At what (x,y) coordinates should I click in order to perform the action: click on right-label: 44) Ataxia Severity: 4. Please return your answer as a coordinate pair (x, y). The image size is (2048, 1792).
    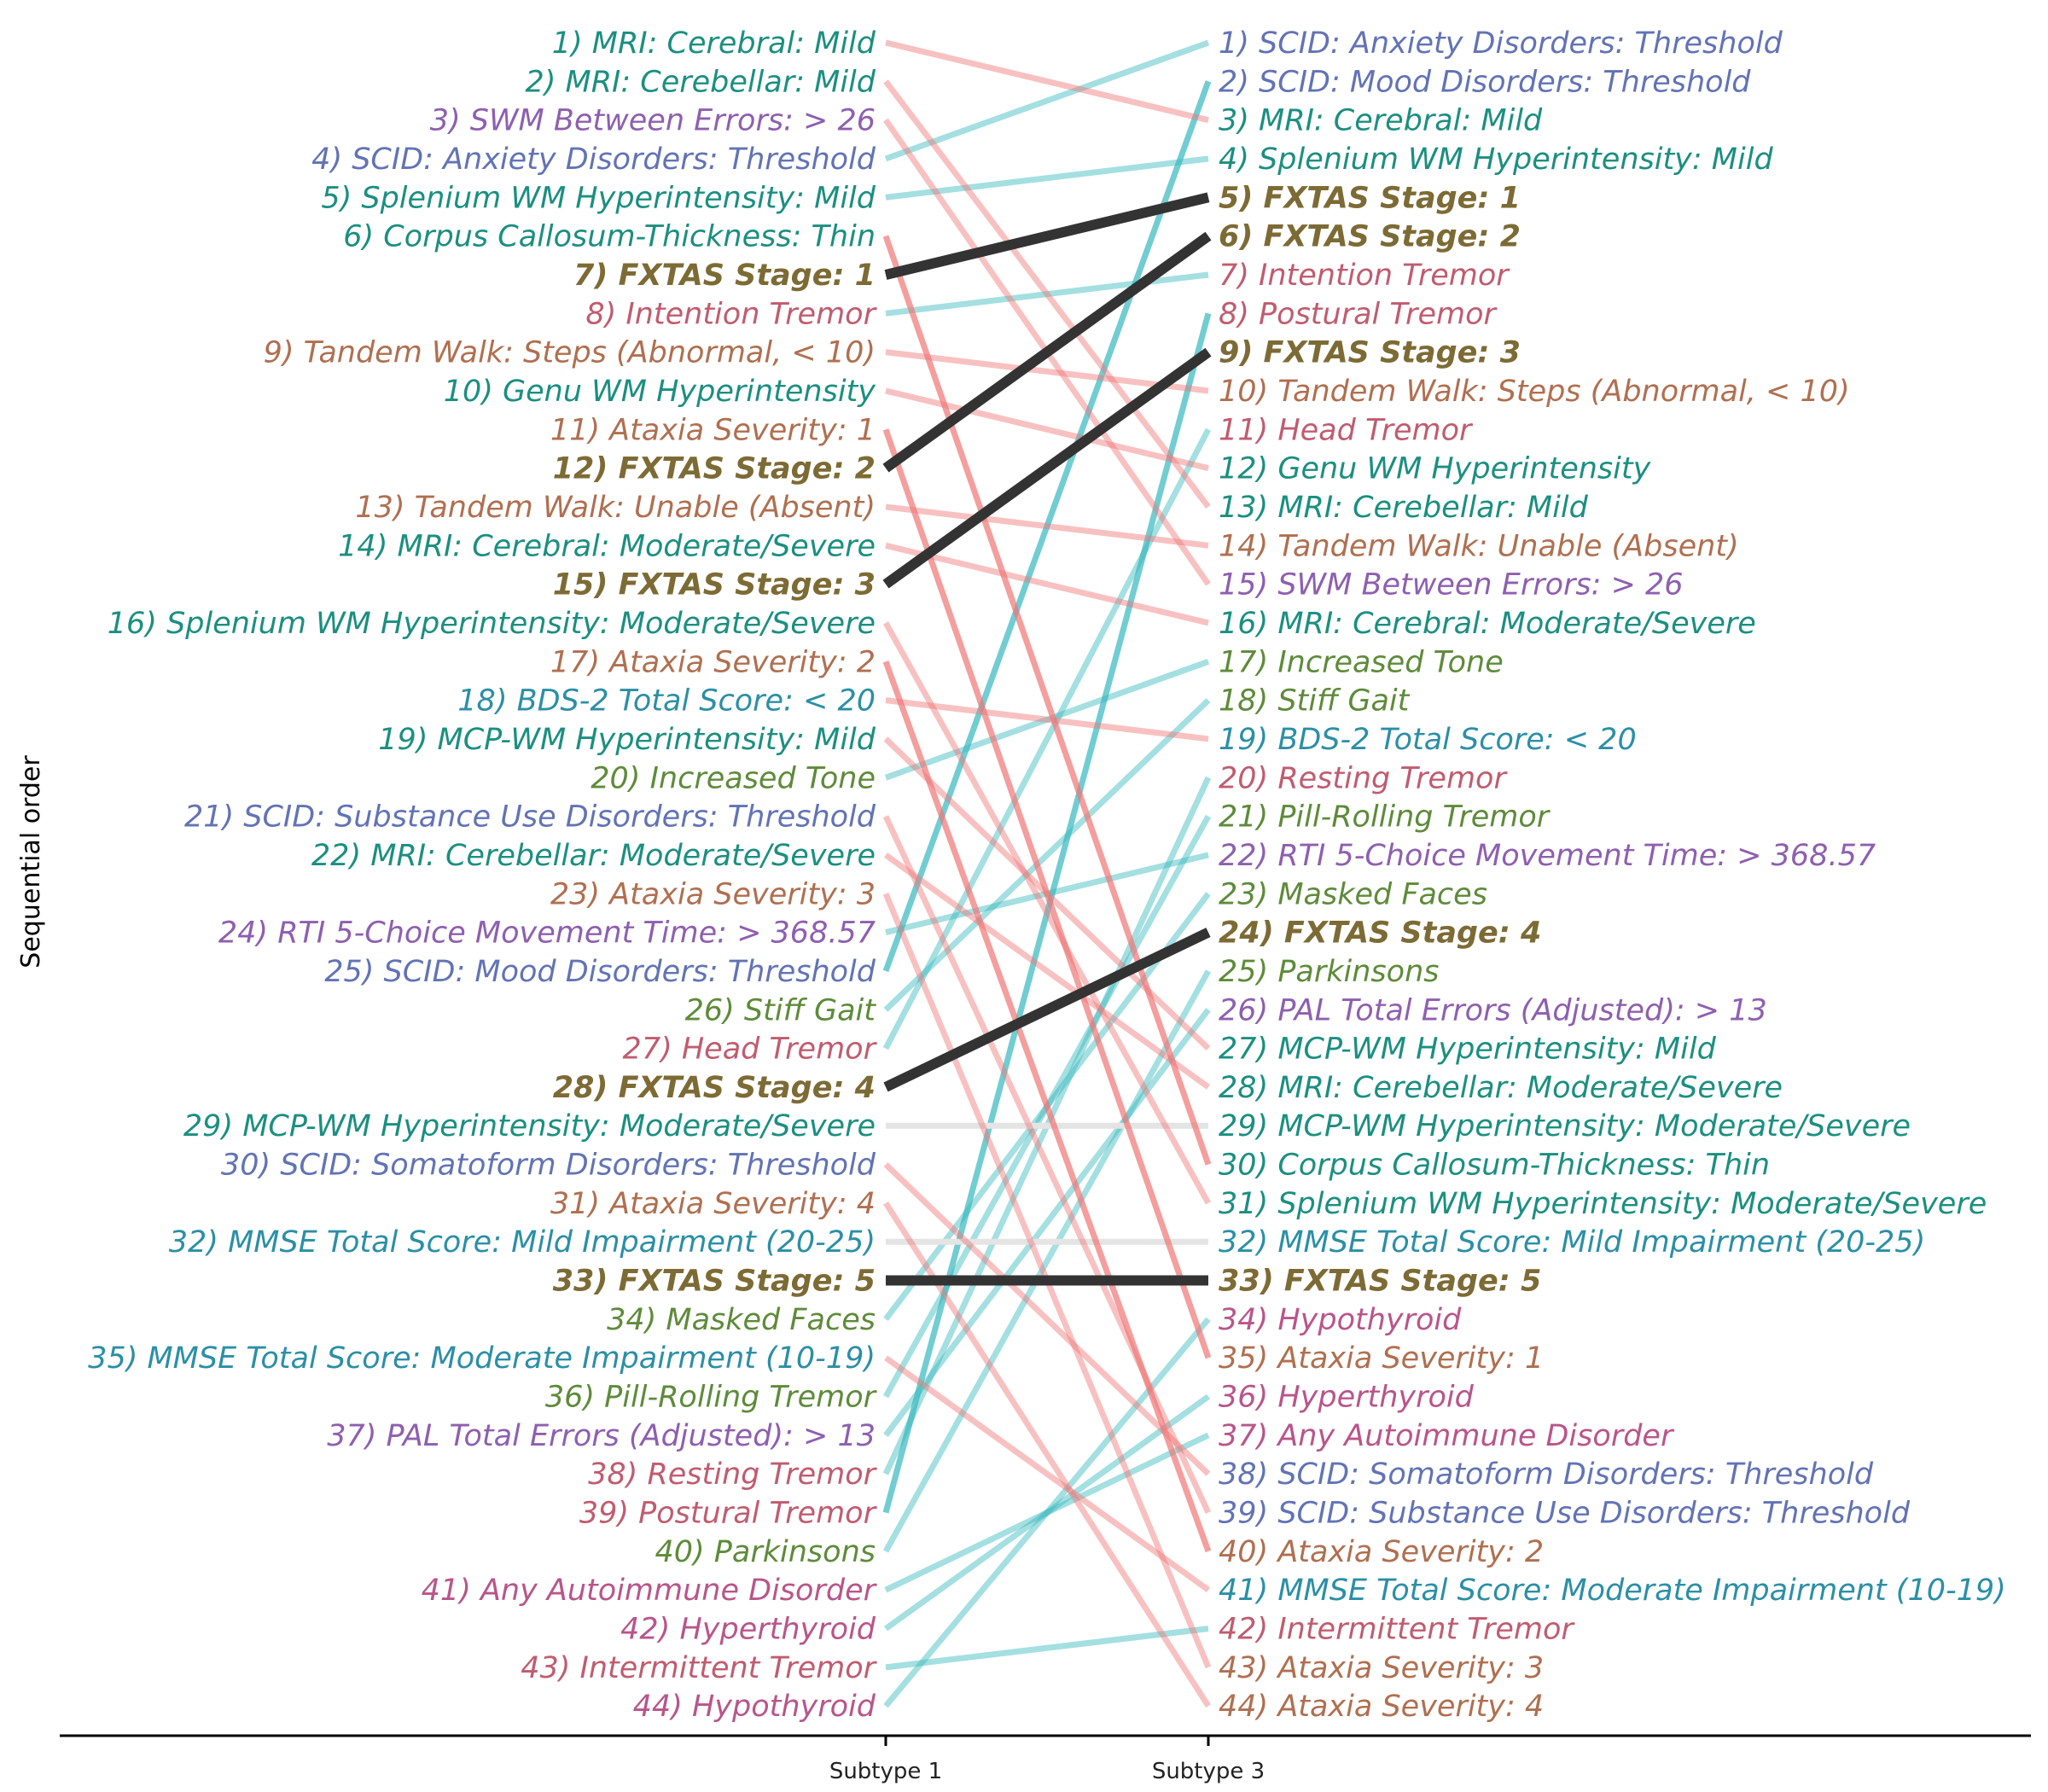
    Looking at the image, I should click on (1381, 1707).